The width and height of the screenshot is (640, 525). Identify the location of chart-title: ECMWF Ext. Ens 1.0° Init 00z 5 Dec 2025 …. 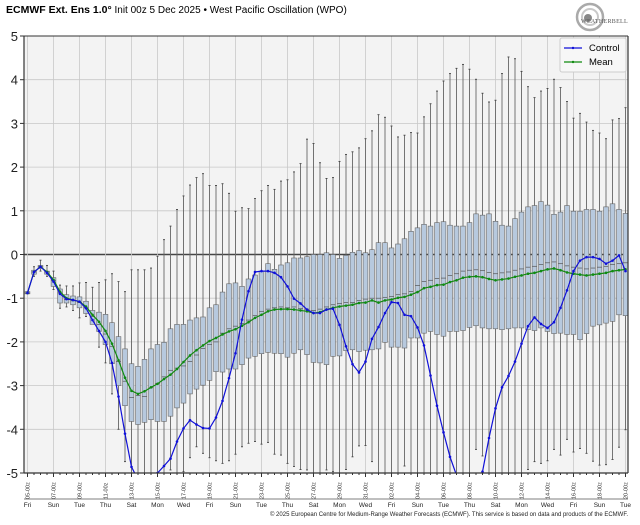
(176, 10).